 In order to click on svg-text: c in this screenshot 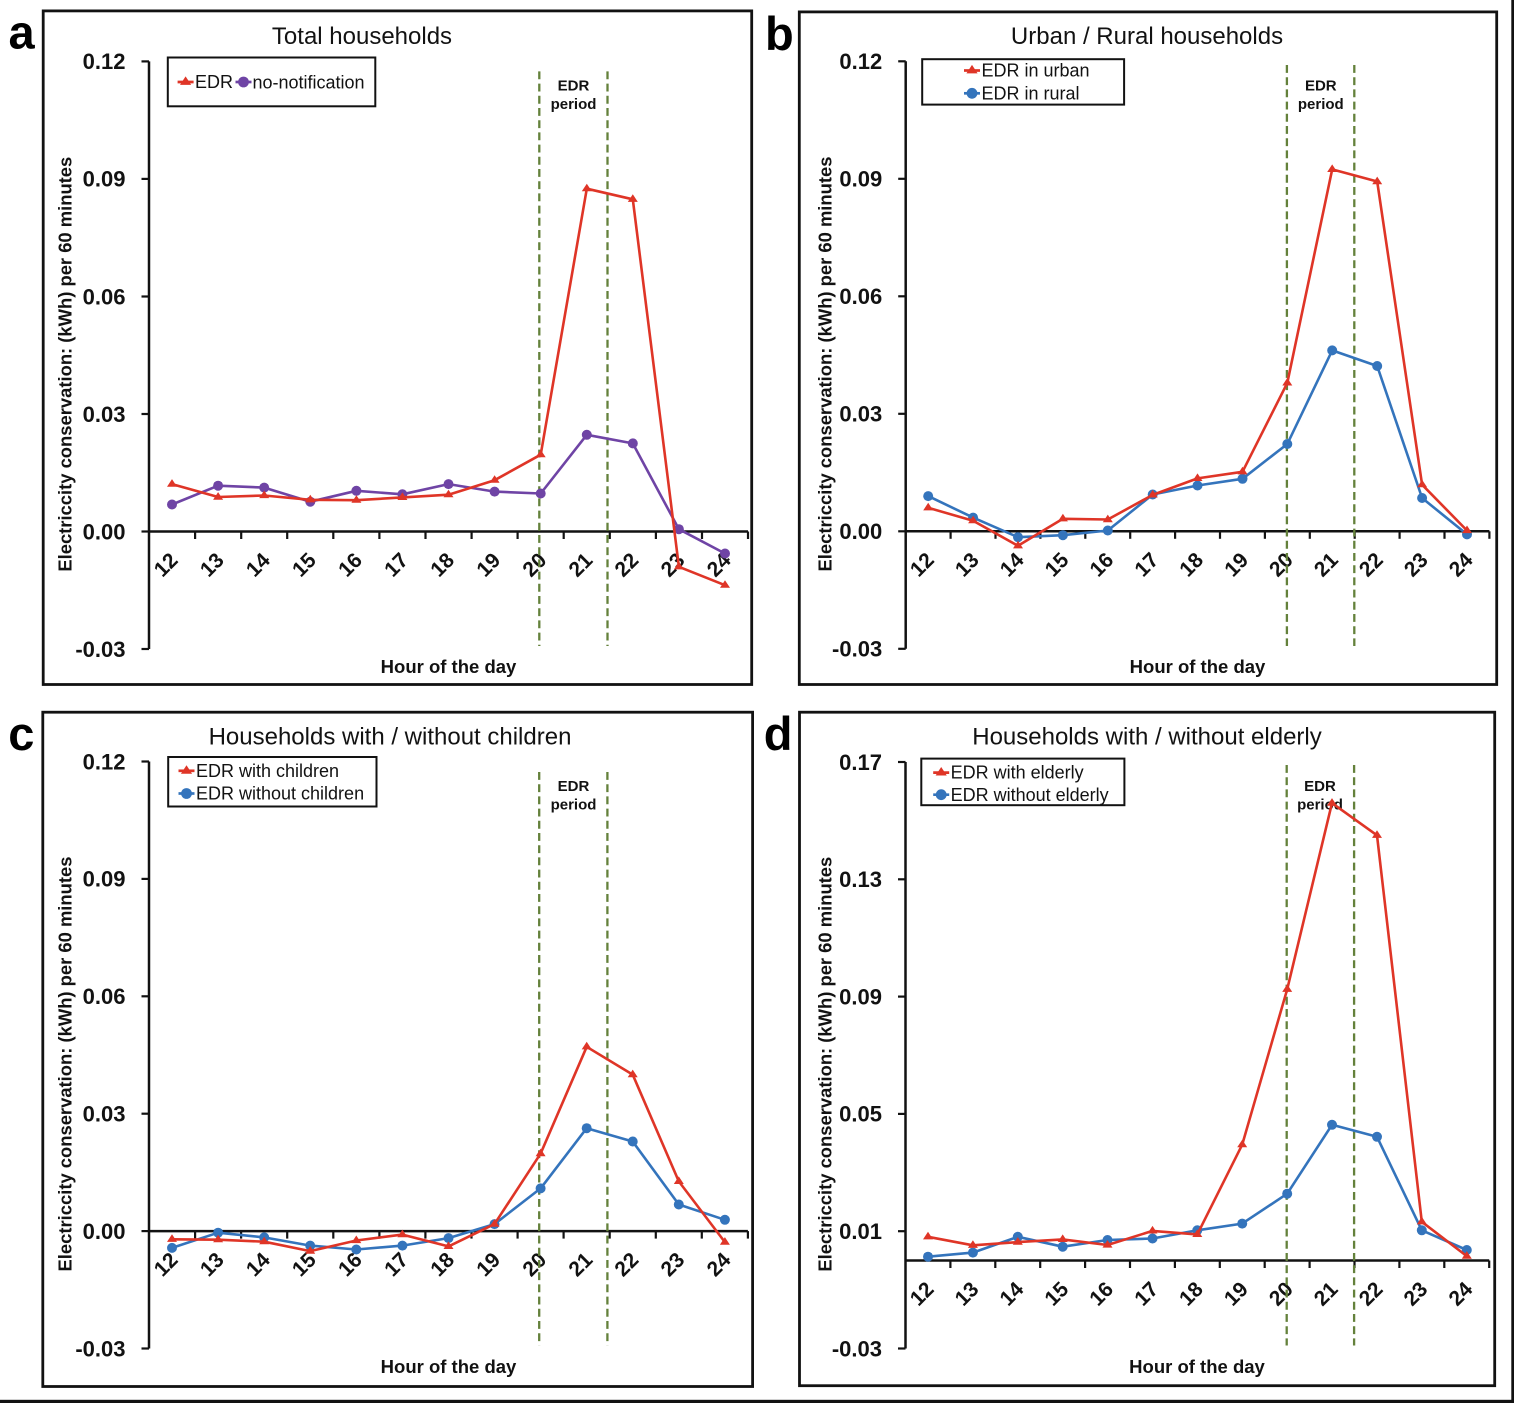, I will do `click(21, 733)`.